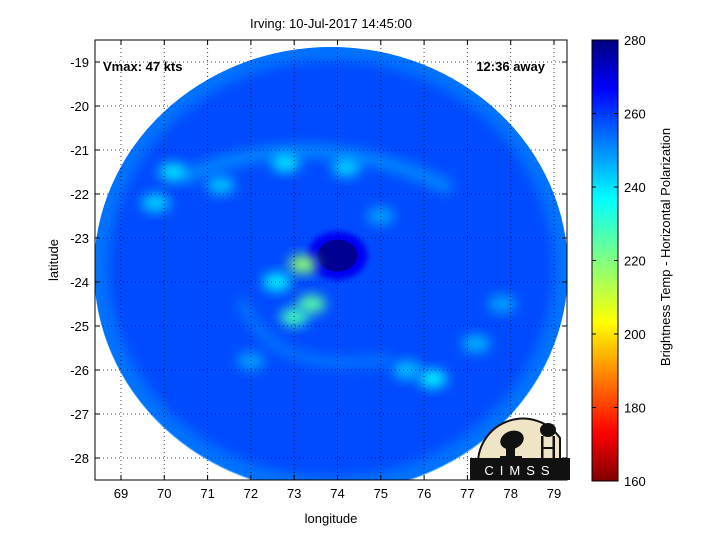 This screenshot has width=720, height=540. Describe the element at coordinates (79, 370) in the screenshot. I see `y-tick-label--26: -26` at that location.